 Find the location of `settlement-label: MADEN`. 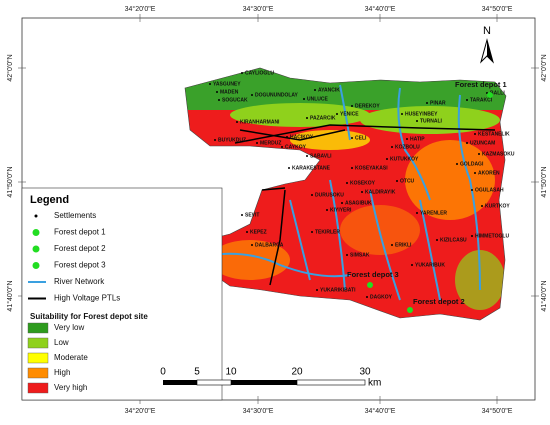

settlement-label: MADEN is located at coordinates (229, 92).